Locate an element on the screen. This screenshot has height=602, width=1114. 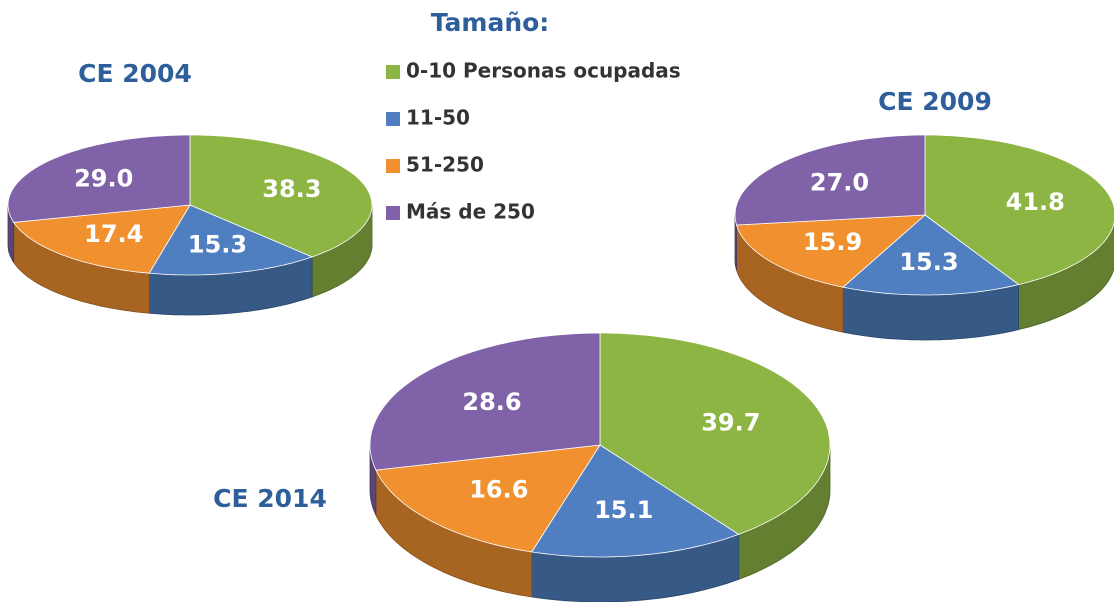
data-label: 17.4 is located at coordinates (113, 234).